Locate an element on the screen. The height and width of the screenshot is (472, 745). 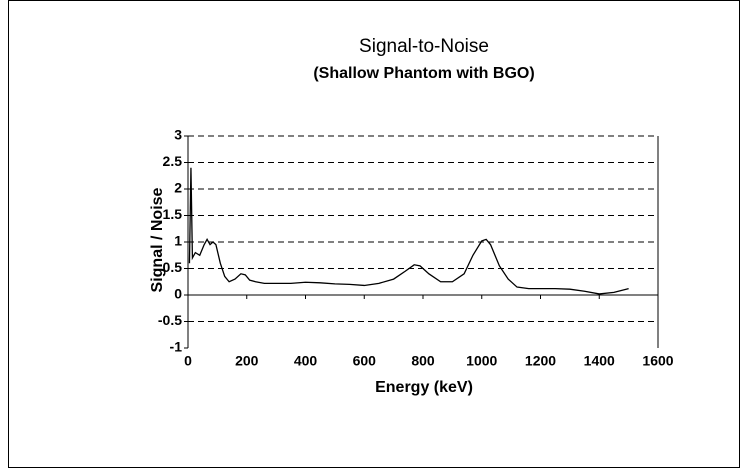
y-tick-label: -0.5 is located at coordinates (170, 320).